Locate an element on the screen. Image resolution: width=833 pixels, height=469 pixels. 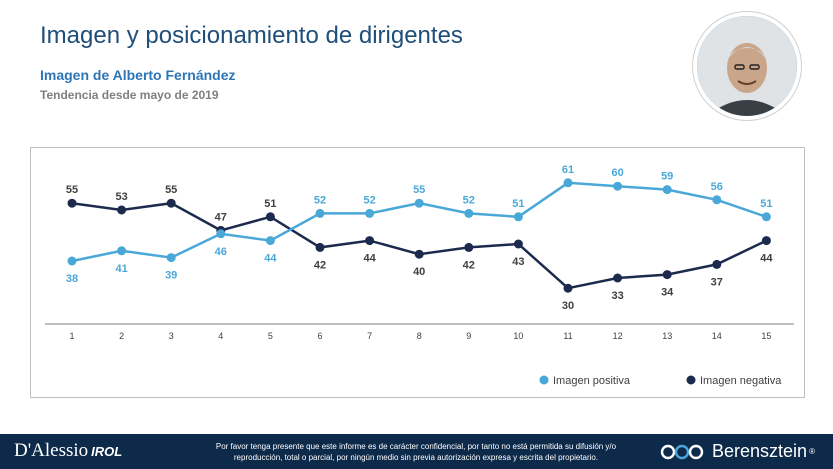
brand-dalessio: D'Alessio IROL is located at coordinates (68, 451).